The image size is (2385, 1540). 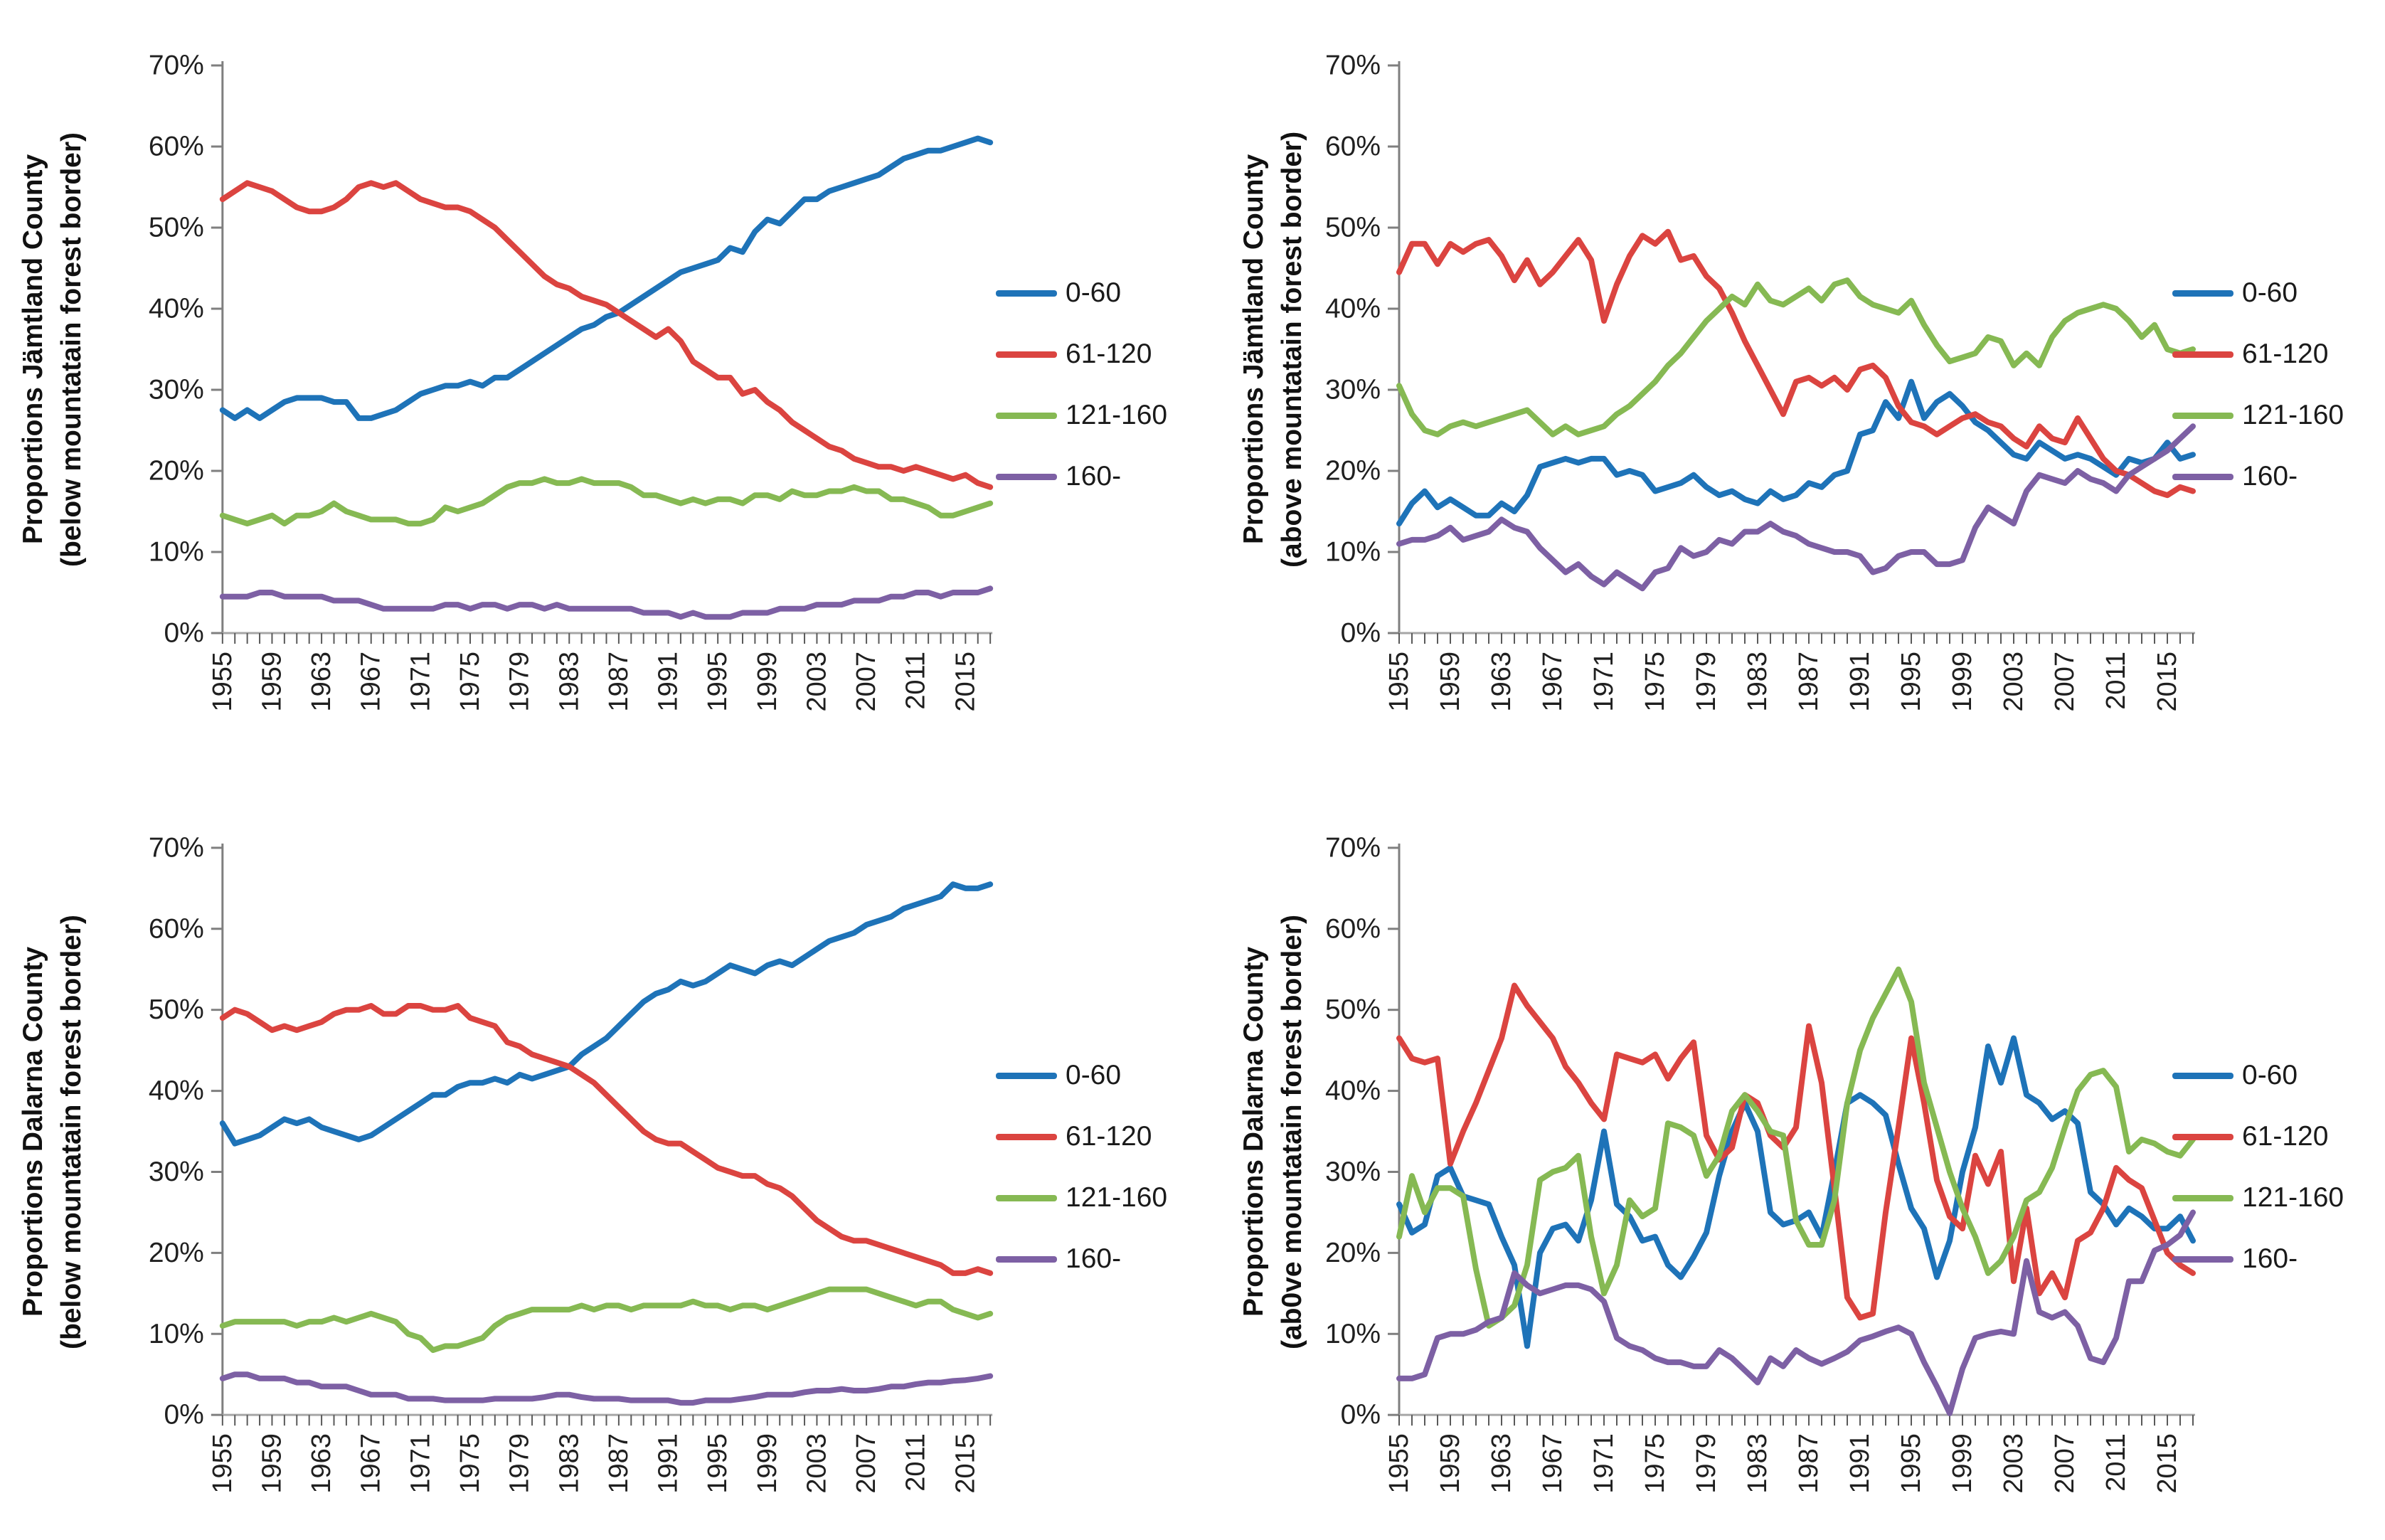 What do you see at coordinates (1655, 682) in the screenshot?
I see `x-tick-label: 1975` at bounding box center [1655, 682].